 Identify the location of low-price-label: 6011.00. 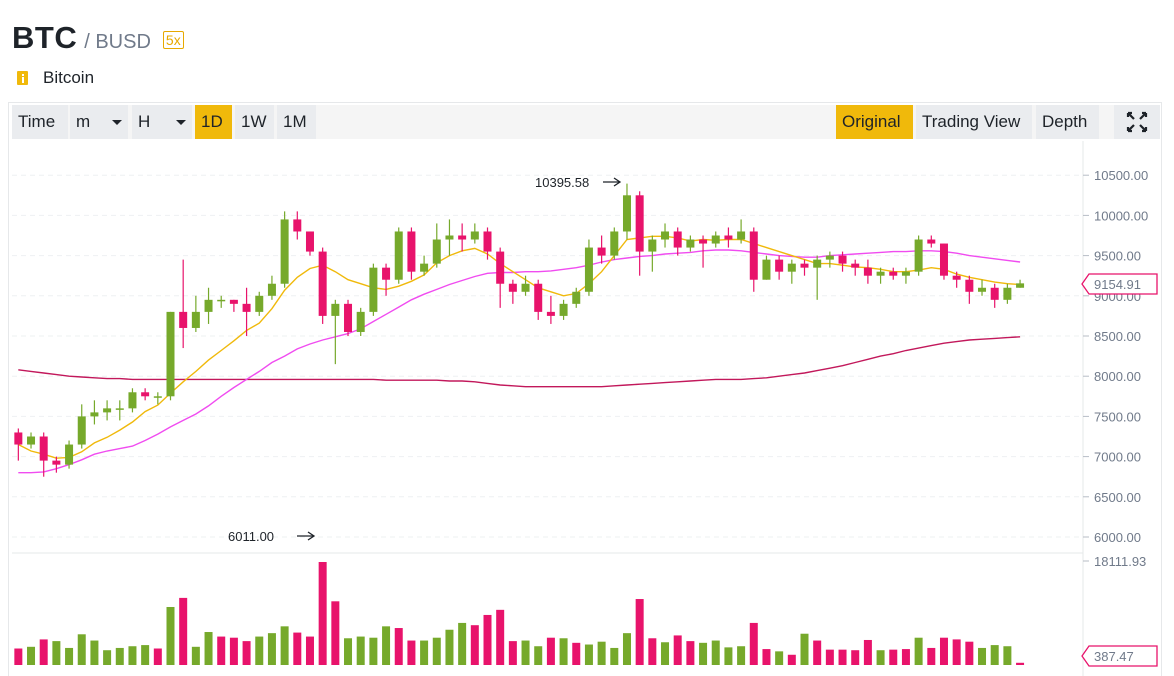
(251, 536).